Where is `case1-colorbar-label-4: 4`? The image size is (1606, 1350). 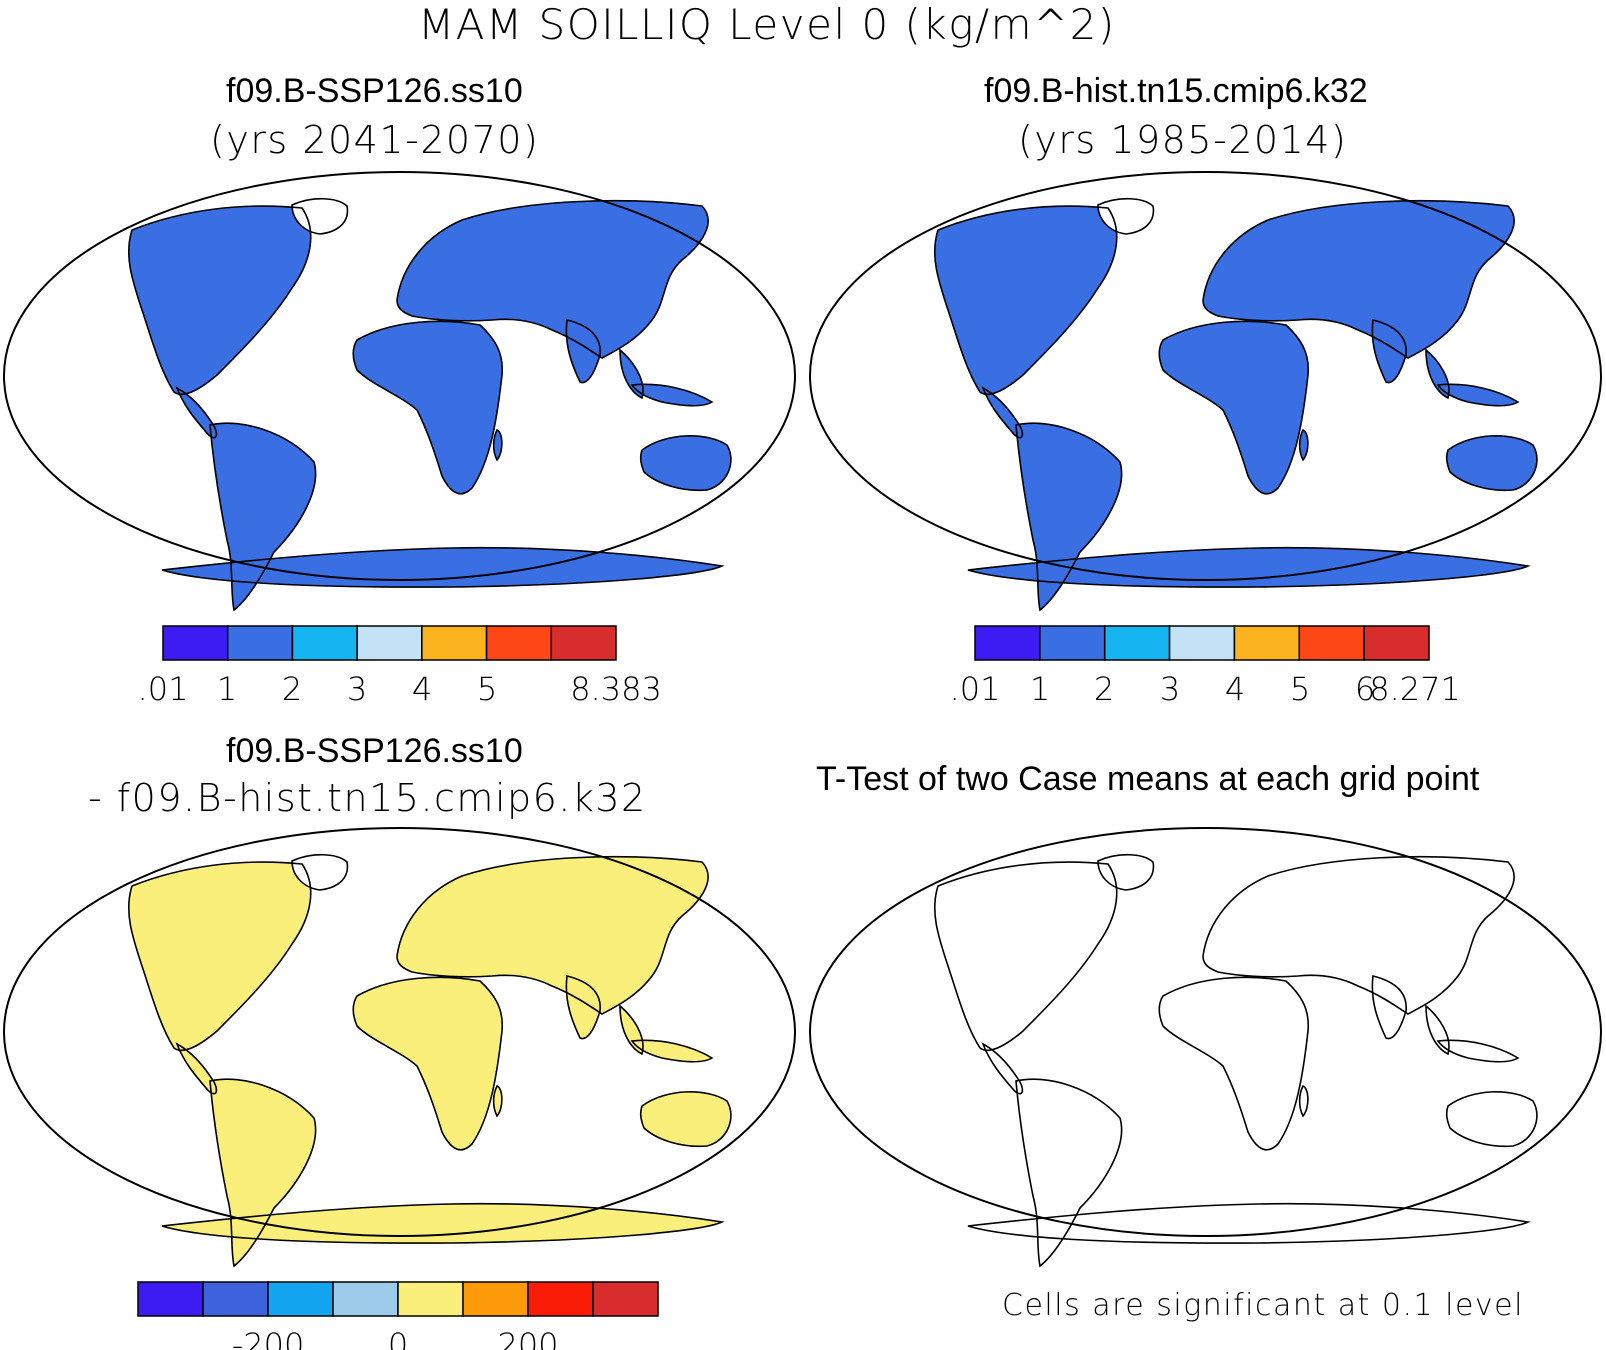 case1-colorbar-label-4: 4 is located at coordinates (422, 689).